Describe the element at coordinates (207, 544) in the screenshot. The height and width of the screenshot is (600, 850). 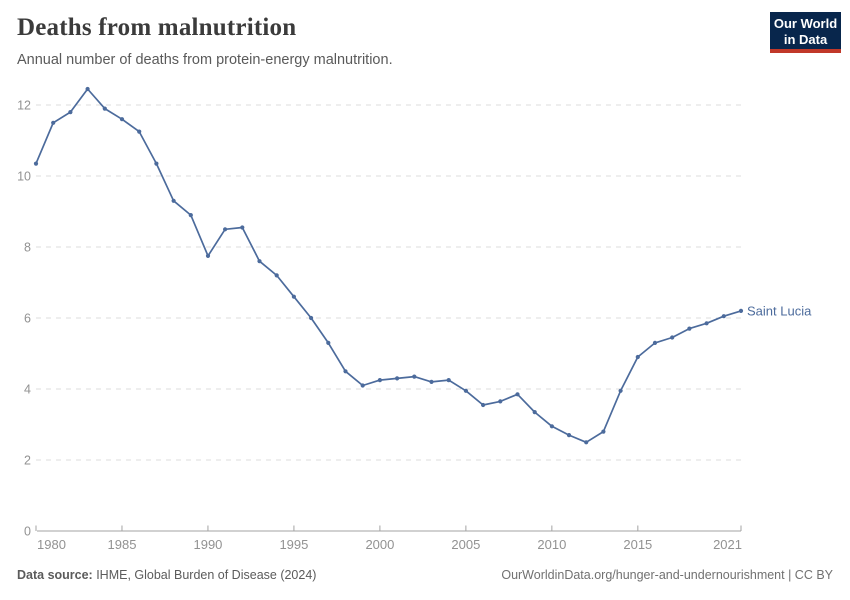
I see `x-tick-label: 1990` at that location.